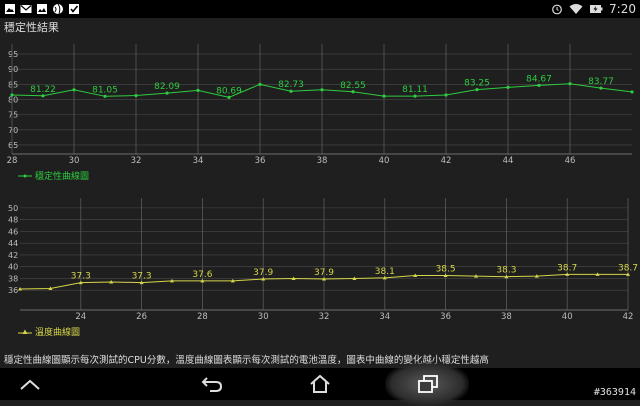 This screenshot has width=640, height=406. Describe the element at coordinates (80, 317) in the screenshot. I see `temperature-x-tick-label: 24` at that location.